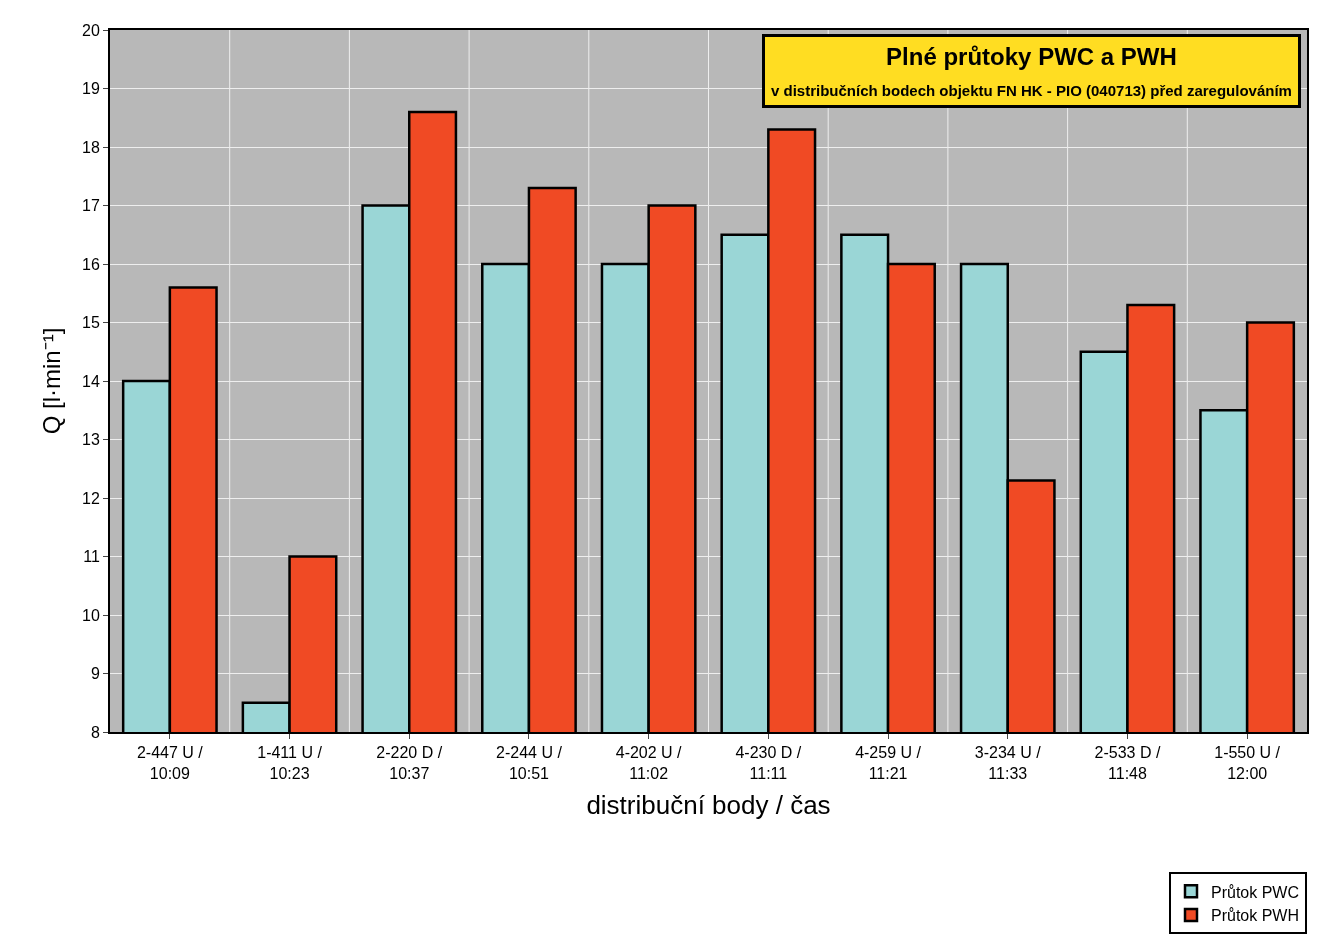 The image size is (1327, 947). Describe the element at coordinates (91, 323) in the screenshot. I see `y-tick-label: 15` at that location.